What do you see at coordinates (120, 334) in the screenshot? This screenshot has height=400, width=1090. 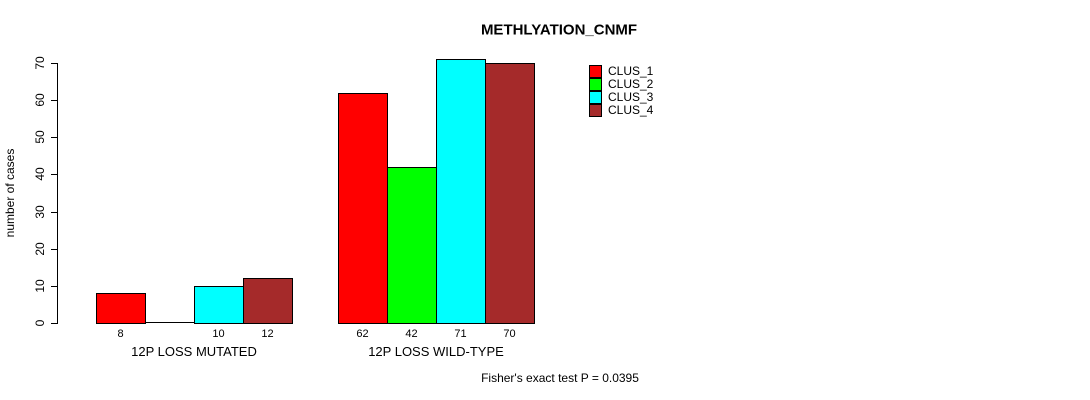 I see `bar-value-label: 8` at bounding box center [120, 334].